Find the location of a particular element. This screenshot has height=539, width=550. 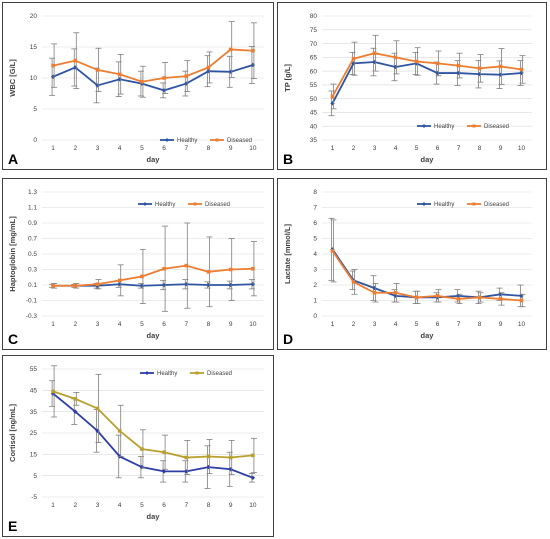

series-diseased is located at coordinates (154, 267).